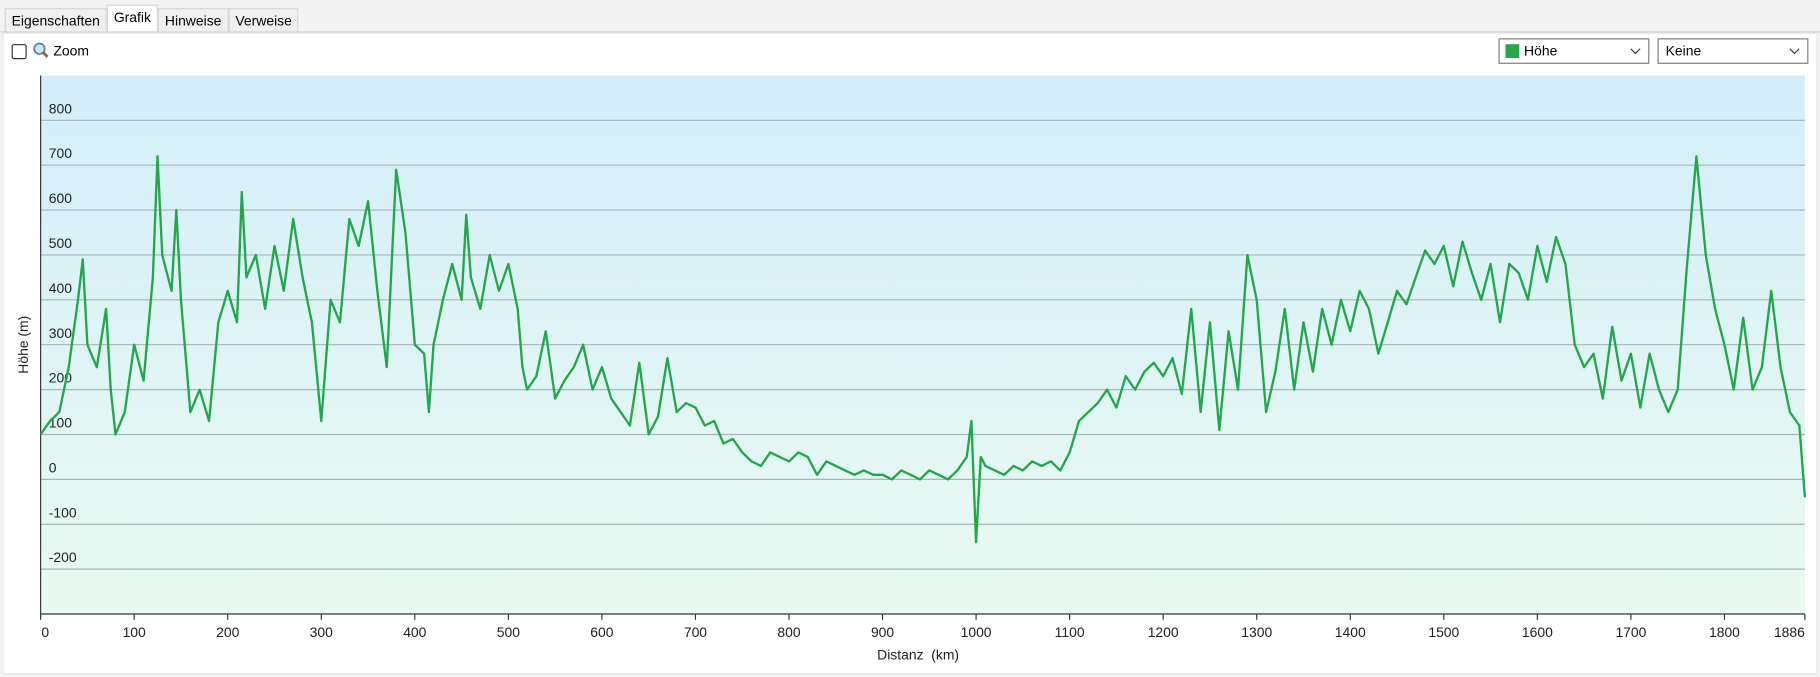 The height and width of the screenshot is (677, 1820). Describe the element at coordinates (19, 52) in the screenshot. I see `zoom-checkbox` at that location.